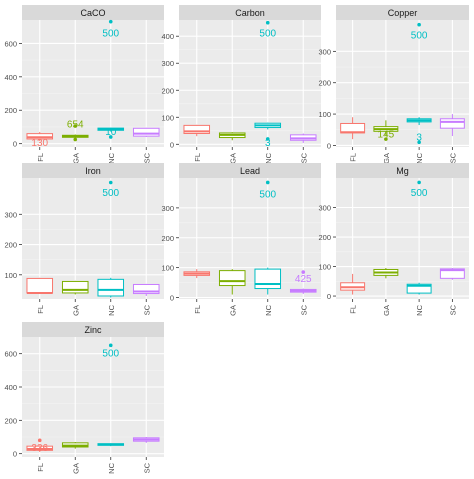 Image resolution: width=474 pixels, height=479 pixels. I want to click on annotation-label-caco: 654, so click(75, 124).